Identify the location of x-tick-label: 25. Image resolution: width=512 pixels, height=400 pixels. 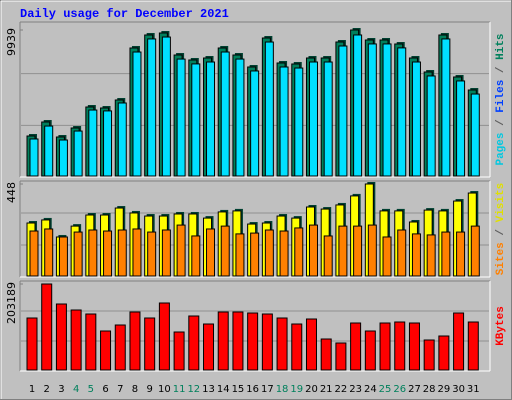
(385, 389).